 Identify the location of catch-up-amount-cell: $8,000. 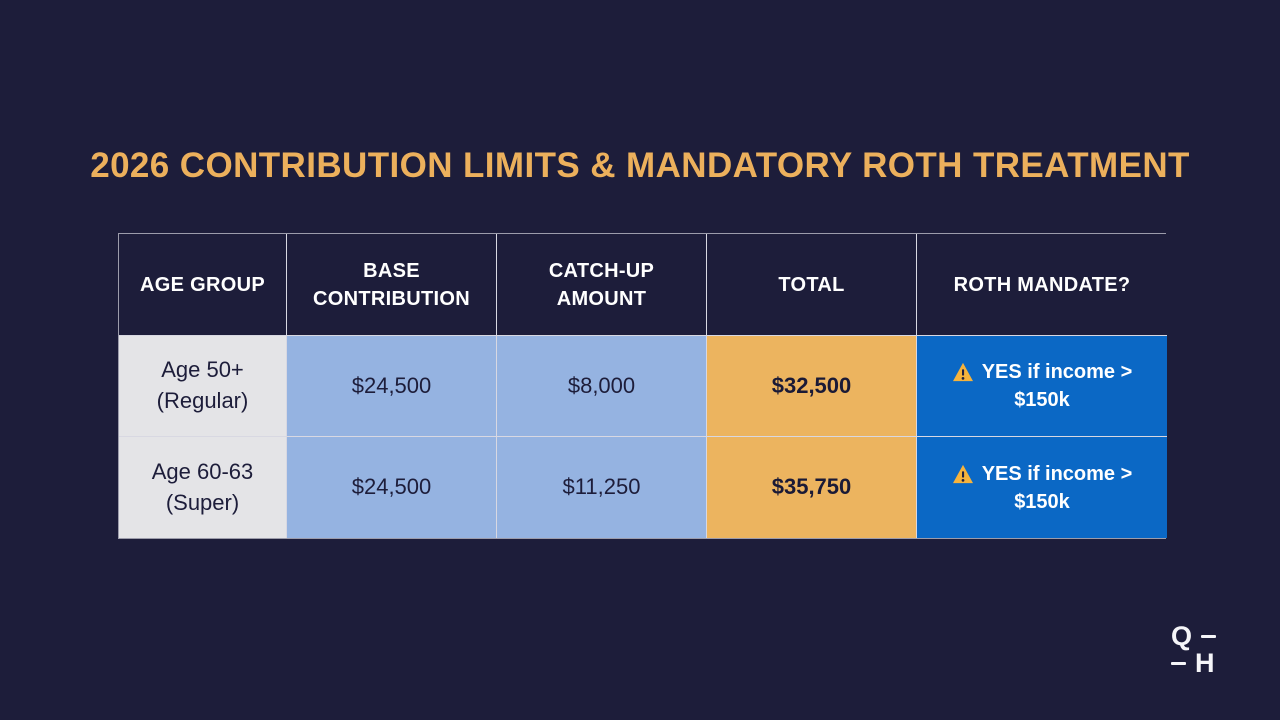
(602, 386).